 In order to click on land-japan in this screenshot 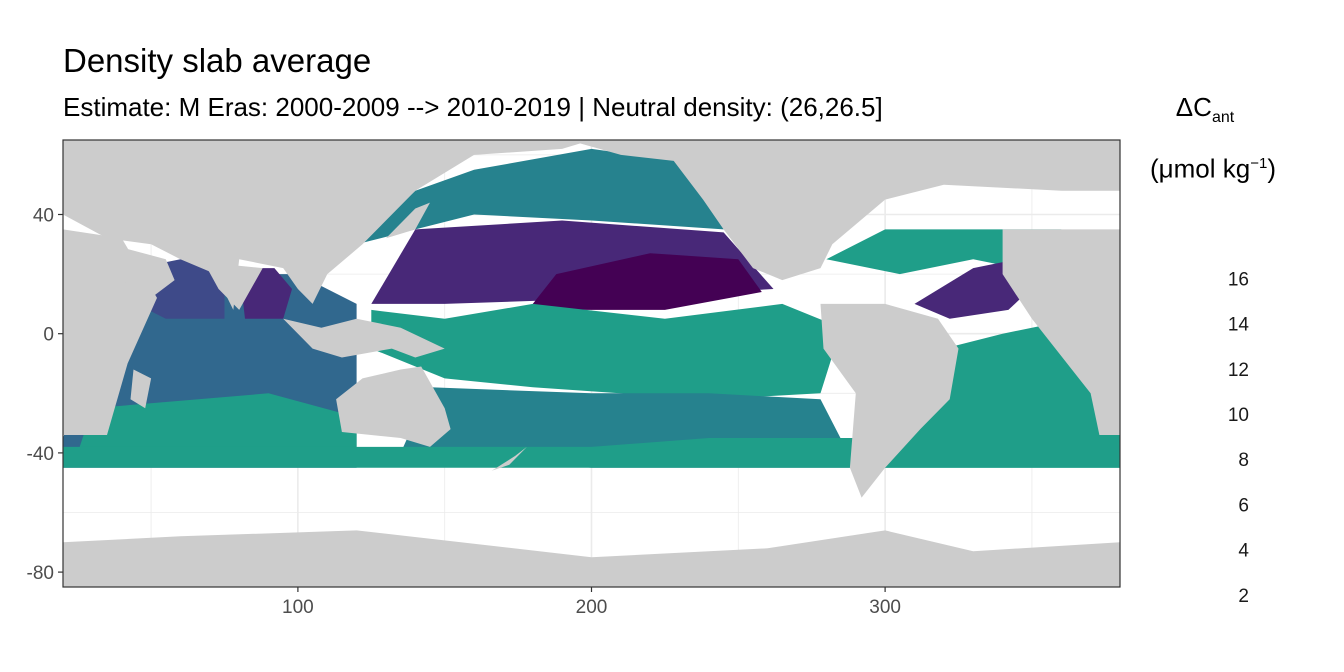, I will do `click(408, 220)`.